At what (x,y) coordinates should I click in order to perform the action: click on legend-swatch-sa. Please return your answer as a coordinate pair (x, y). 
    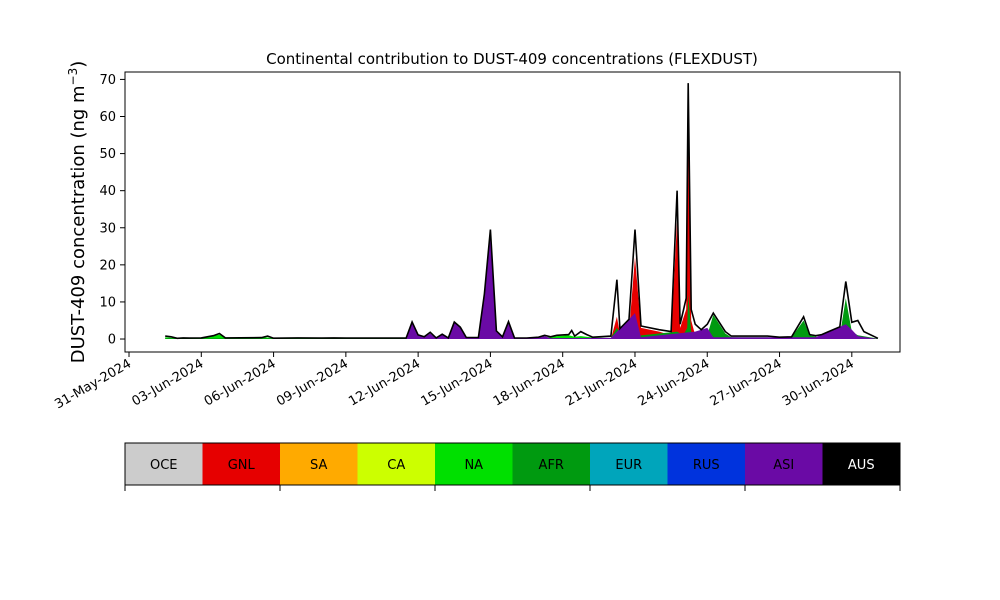
    Looking at the image, I should click on (319, 464).